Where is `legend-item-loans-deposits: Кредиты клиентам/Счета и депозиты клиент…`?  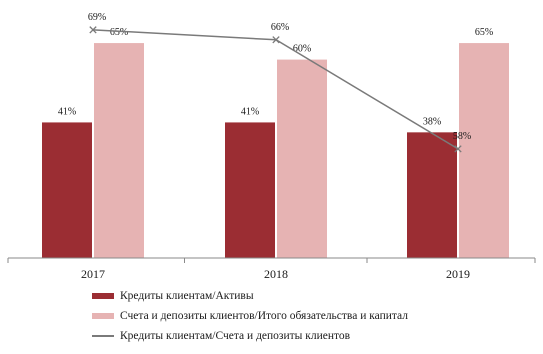 legend-item-loans-deposits: Кредиты клиентам/Счета и депозиты клиент… is located at coordinates (302, 336).